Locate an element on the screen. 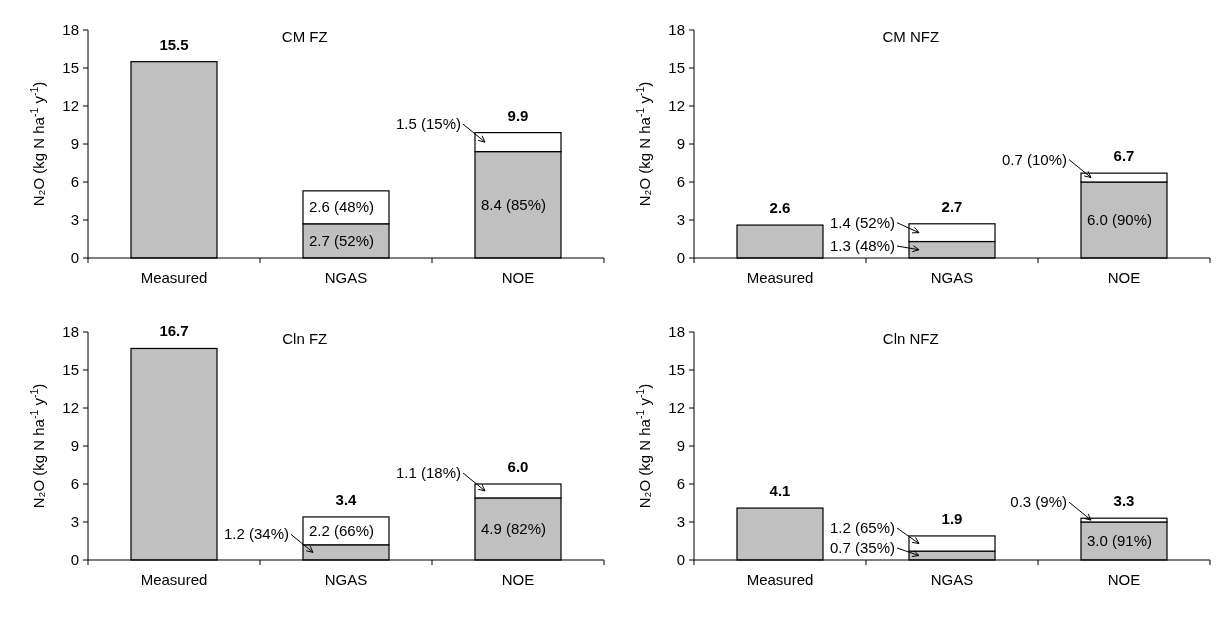 This screenshot has width=1229, height=621. total-label: 6.0 is located at coordinates (518, 466).